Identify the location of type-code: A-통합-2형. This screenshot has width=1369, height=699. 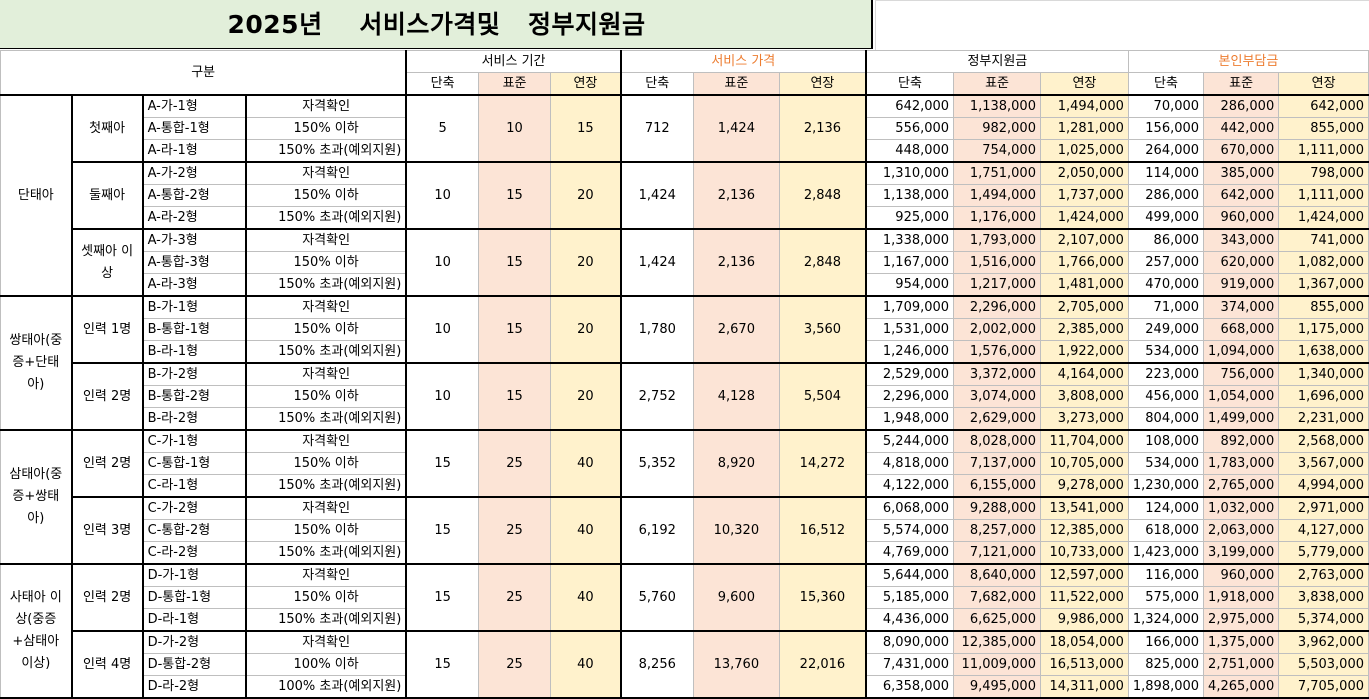
(194, 195).